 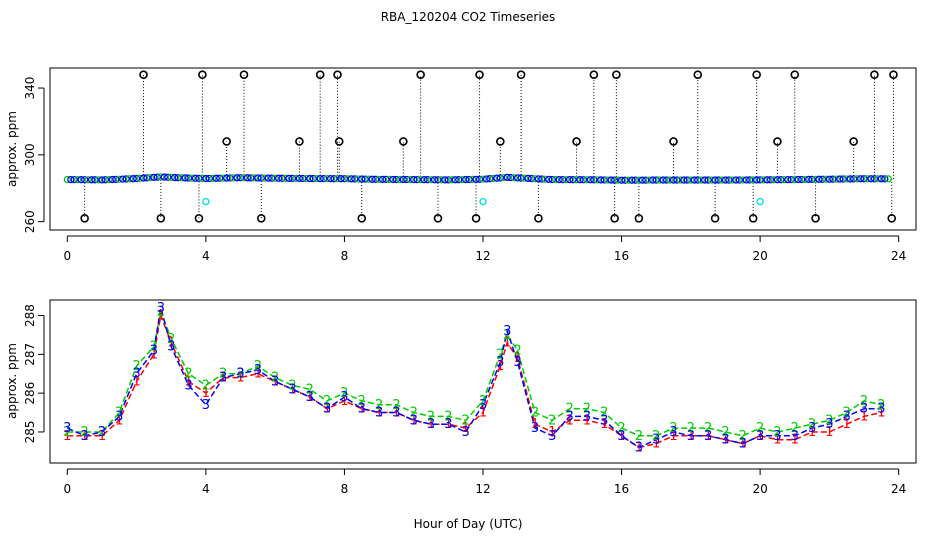 I want to click on top-y-axis: 260 300 340, so click(x=34, y=155).